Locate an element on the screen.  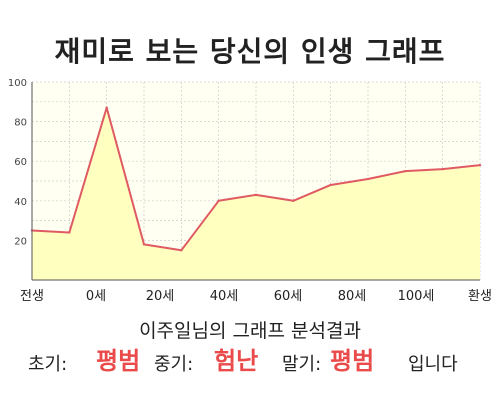
result-ending: 입니다 is located at coordinates (433, 364).